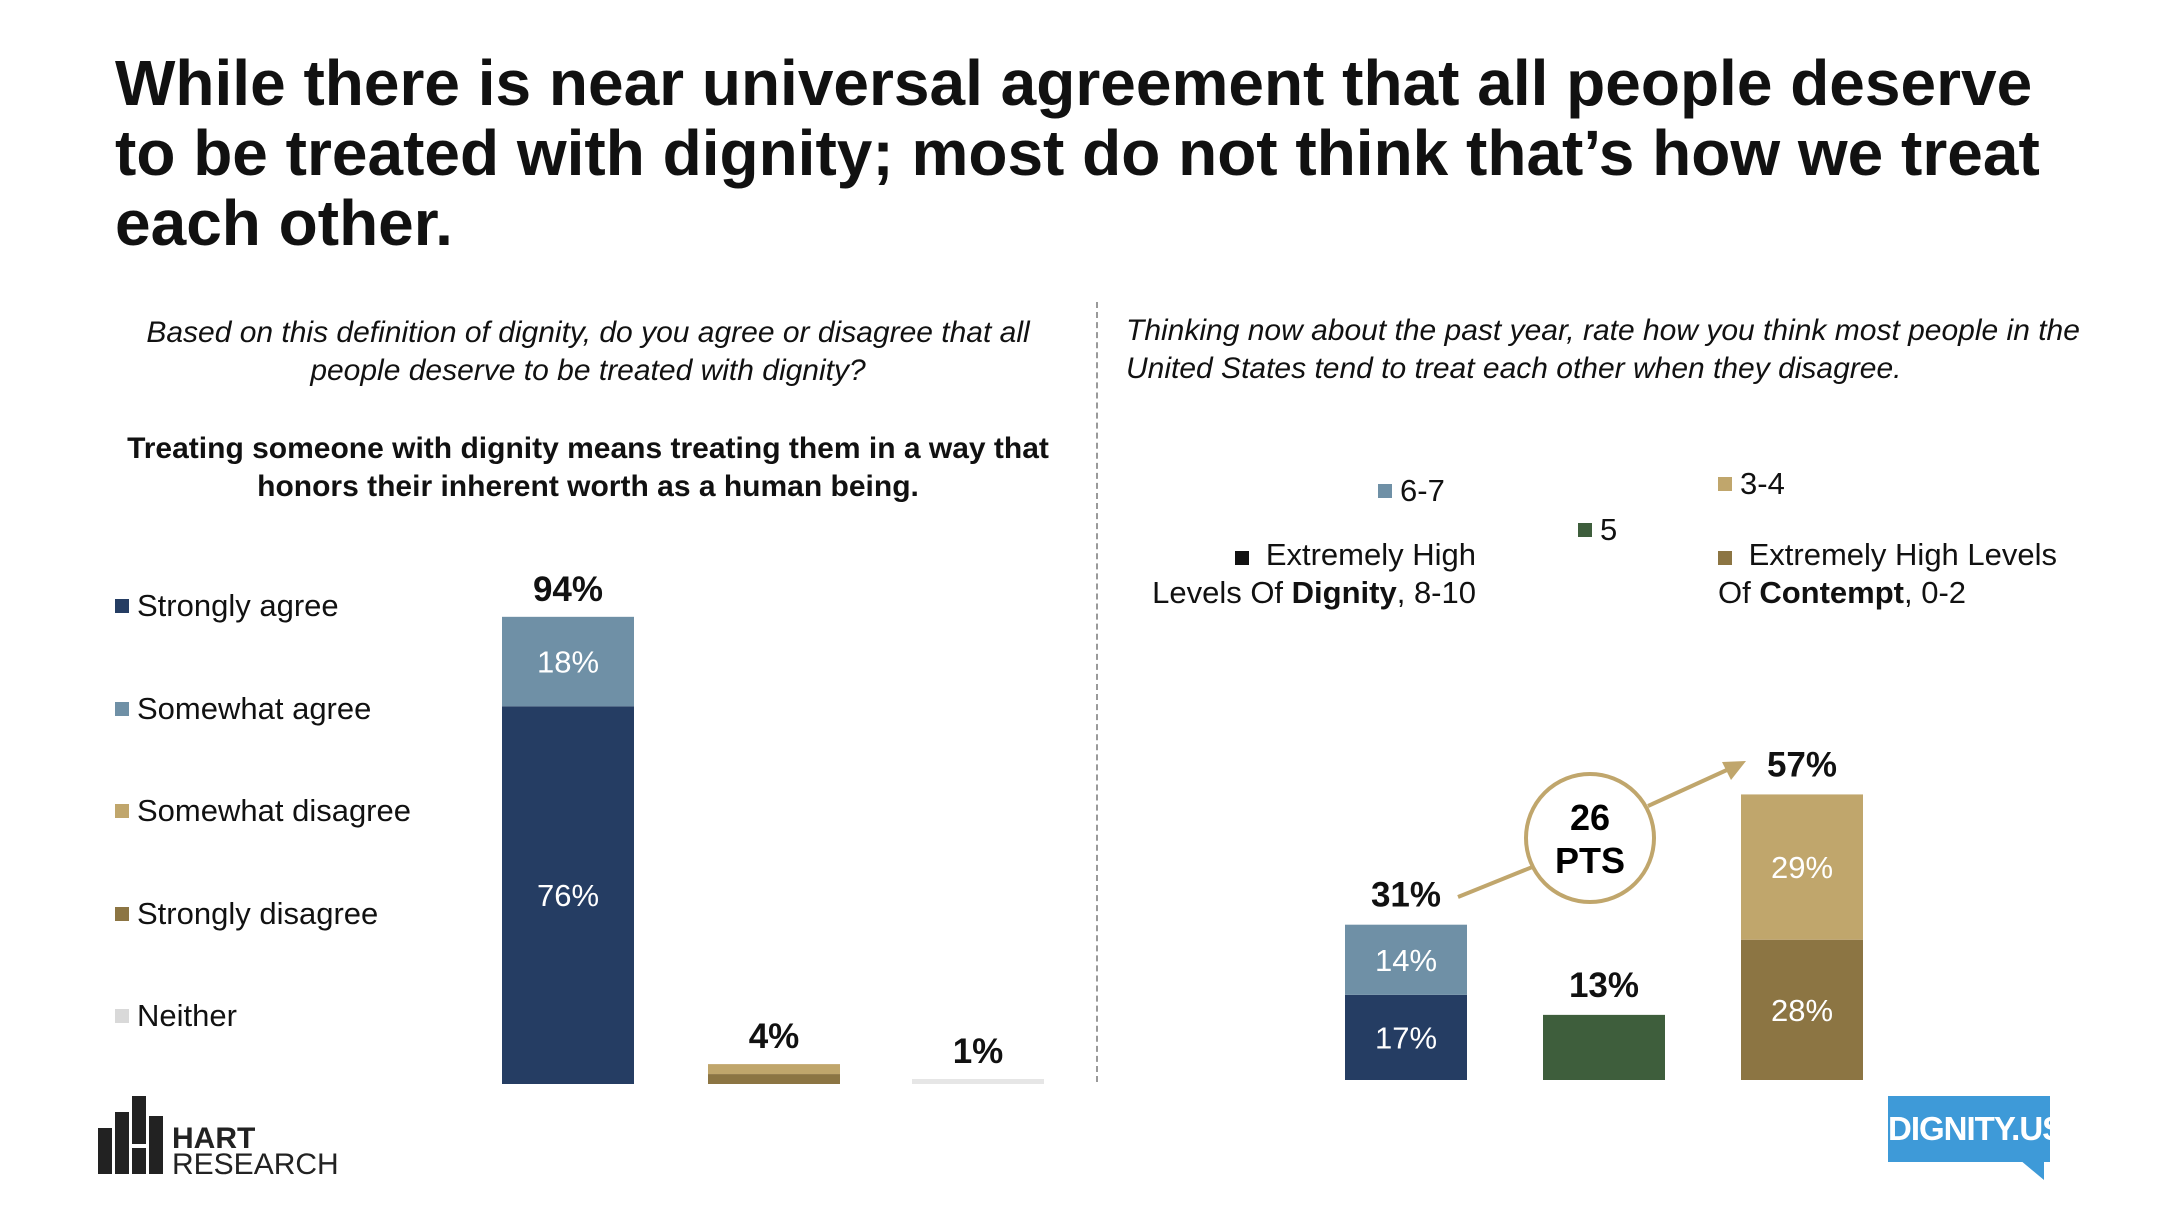 The image size is (2172, 1218). I want to click on segment-label: 28%, so click(1802, 1010).